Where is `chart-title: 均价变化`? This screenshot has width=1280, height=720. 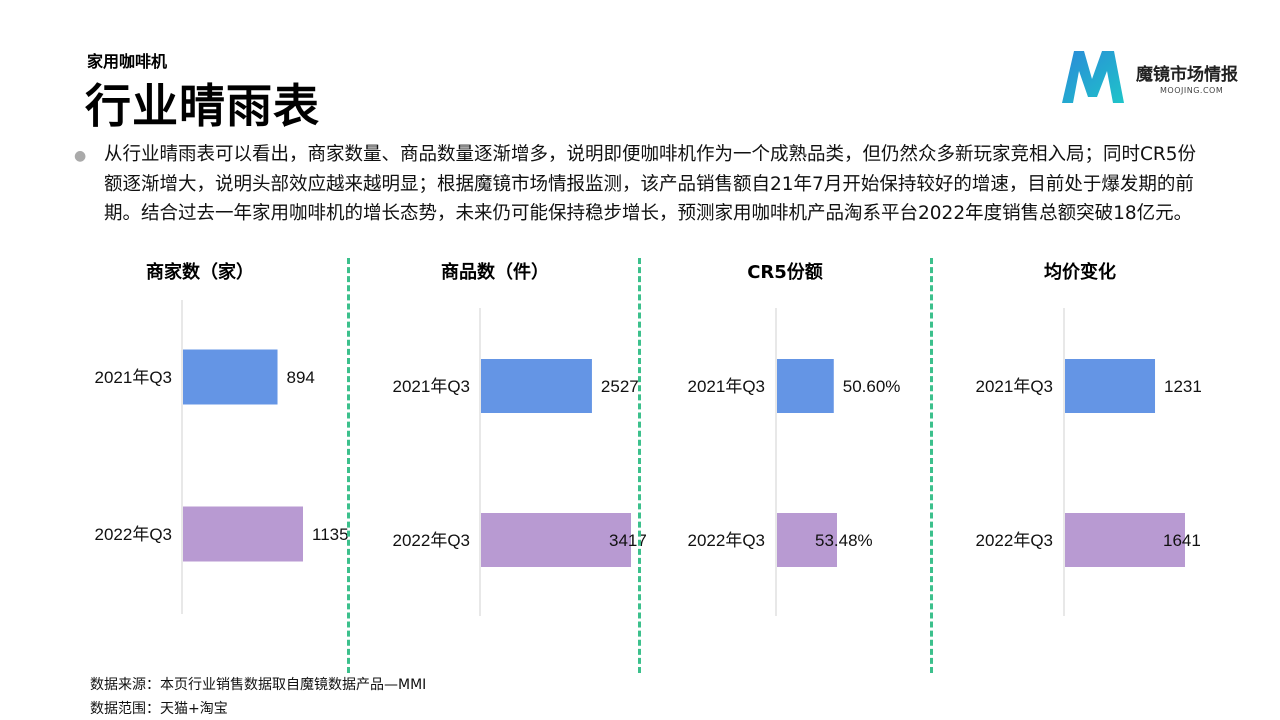 chart-title: 均价变化 is located at coordinates (1080, 272).